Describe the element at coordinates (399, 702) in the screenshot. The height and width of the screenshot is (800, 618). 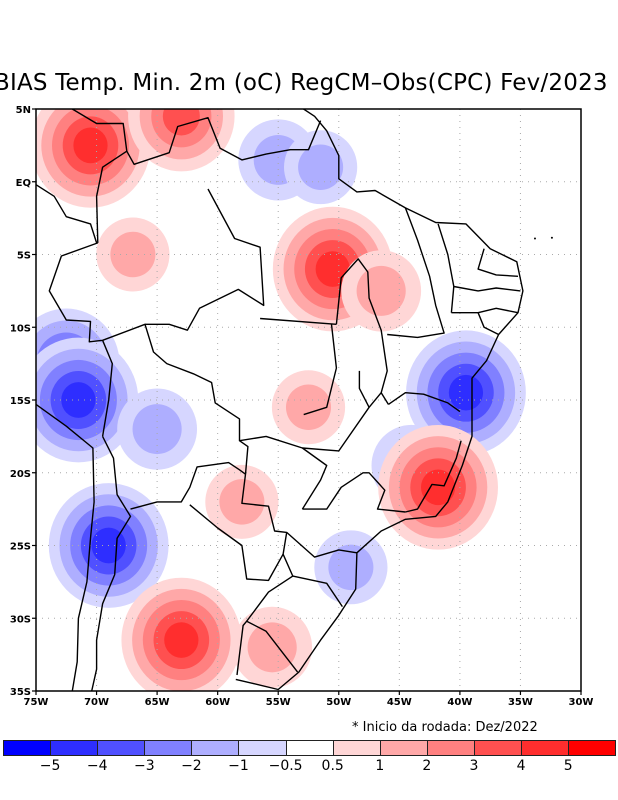
I see `x-tick-label: 45W` at that location.